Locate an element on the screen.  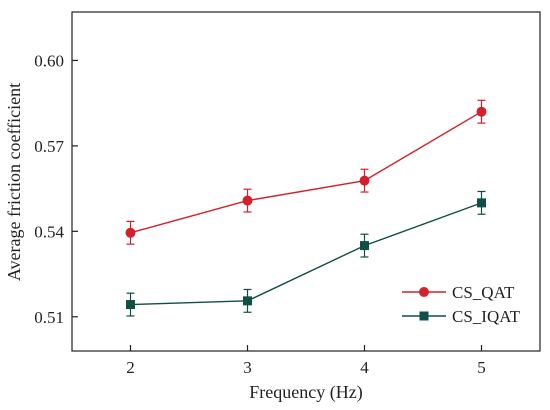
y-tick-label: 0.51 is located at coordinates (49, 317).